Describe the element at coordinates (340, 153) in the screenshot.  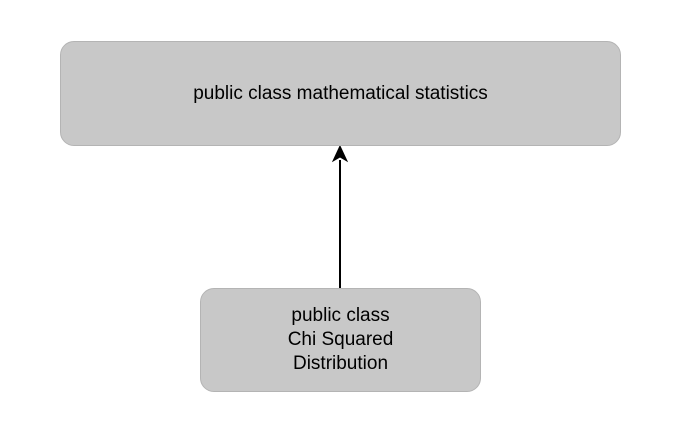
I see `arrowhead-icon` at that location.